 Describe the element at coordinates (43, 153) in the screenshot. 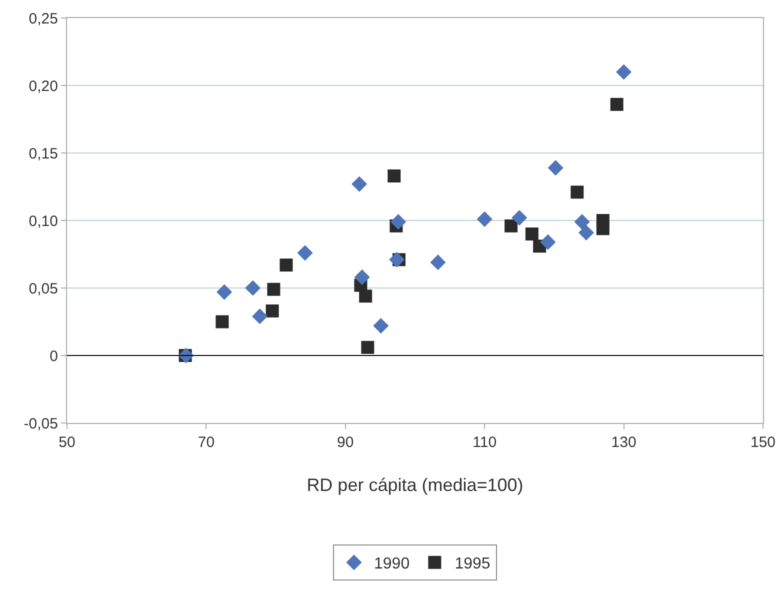

I see `y-tick-label: 0,15` at that location.